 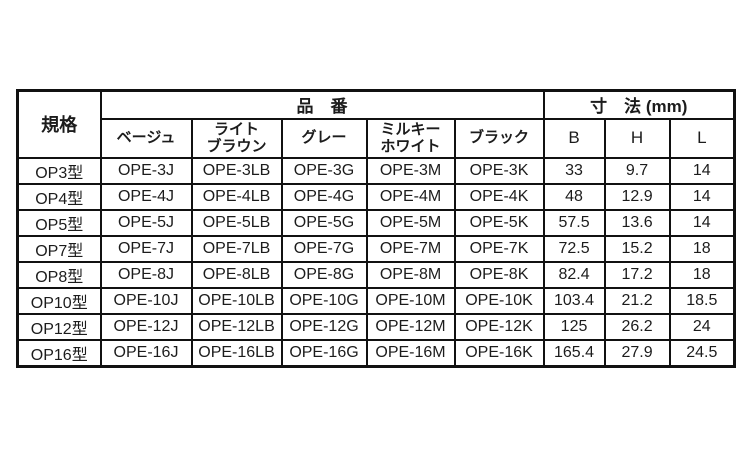 What do you see at coordinates (574, 326) in the screenshot?
I see `cell-dim-b: 125` at bounding box center [574, 326].